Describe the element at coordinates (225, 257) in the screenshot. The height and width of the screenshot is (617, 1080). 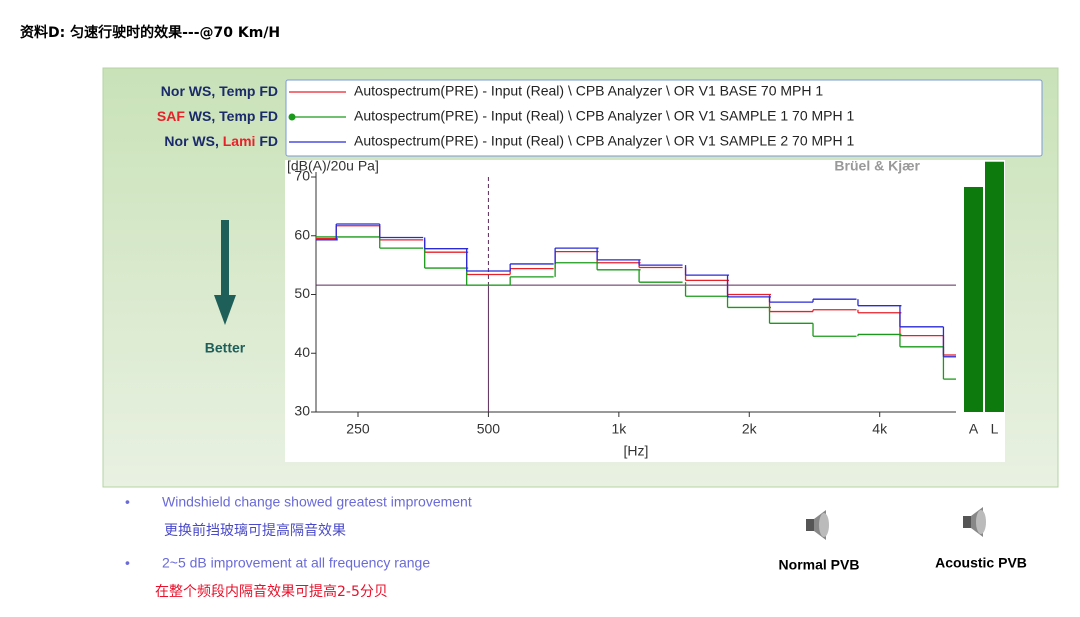
I see `better-arrow` at that location.